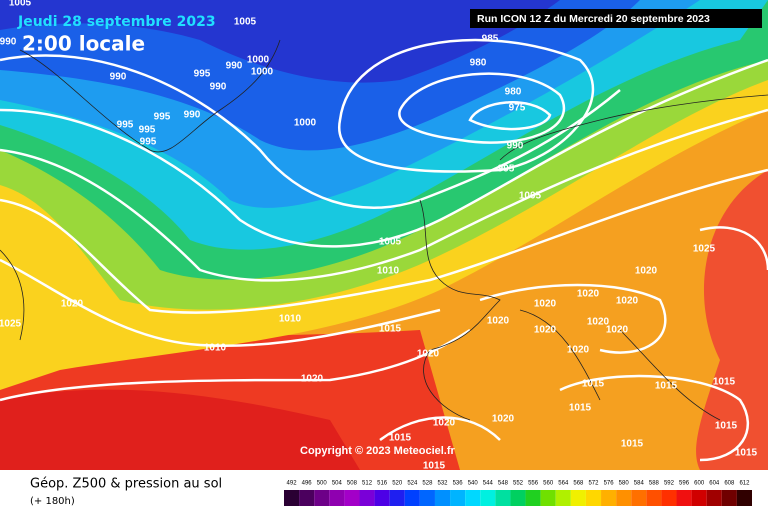 The width and height of the screenshot is (768, 512). What do you see at coordinates (83, 44) in the screenshot?
I see `time: 2:00 locale` at bounding box center [83, 44].